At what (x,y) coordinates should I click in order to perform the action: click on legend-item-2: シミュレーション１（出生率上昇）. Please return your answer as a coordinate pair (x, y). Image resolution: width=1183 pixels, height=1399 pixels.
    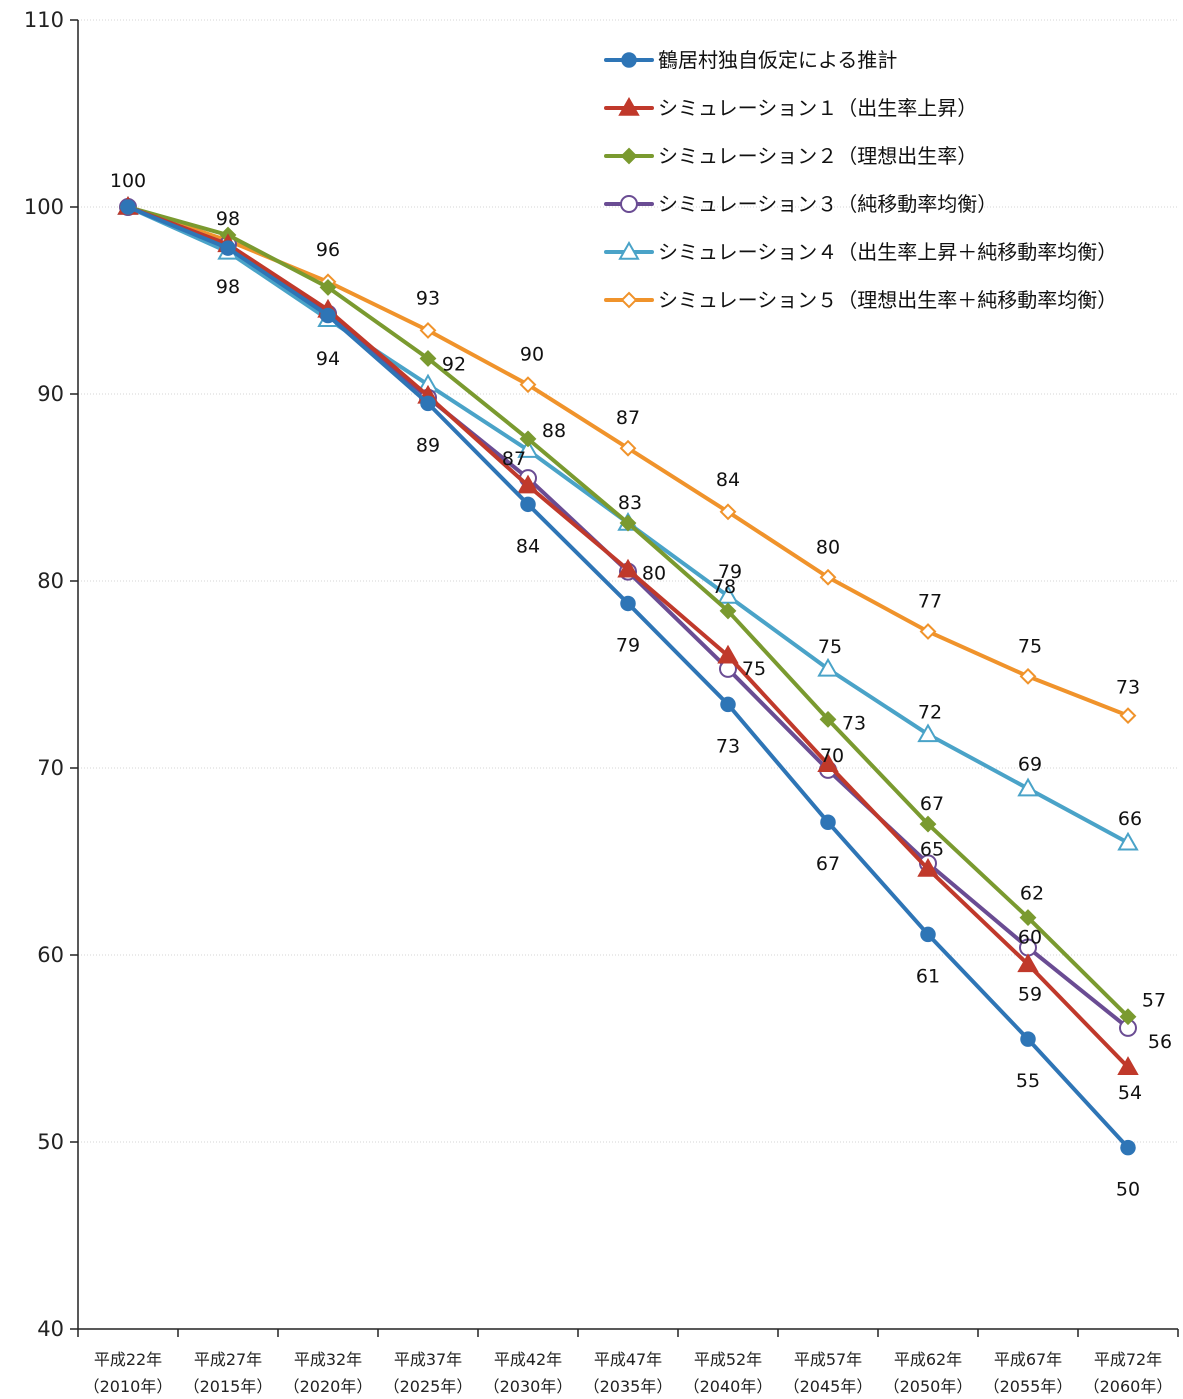
    Looking at the image, I should click on (790, 108).